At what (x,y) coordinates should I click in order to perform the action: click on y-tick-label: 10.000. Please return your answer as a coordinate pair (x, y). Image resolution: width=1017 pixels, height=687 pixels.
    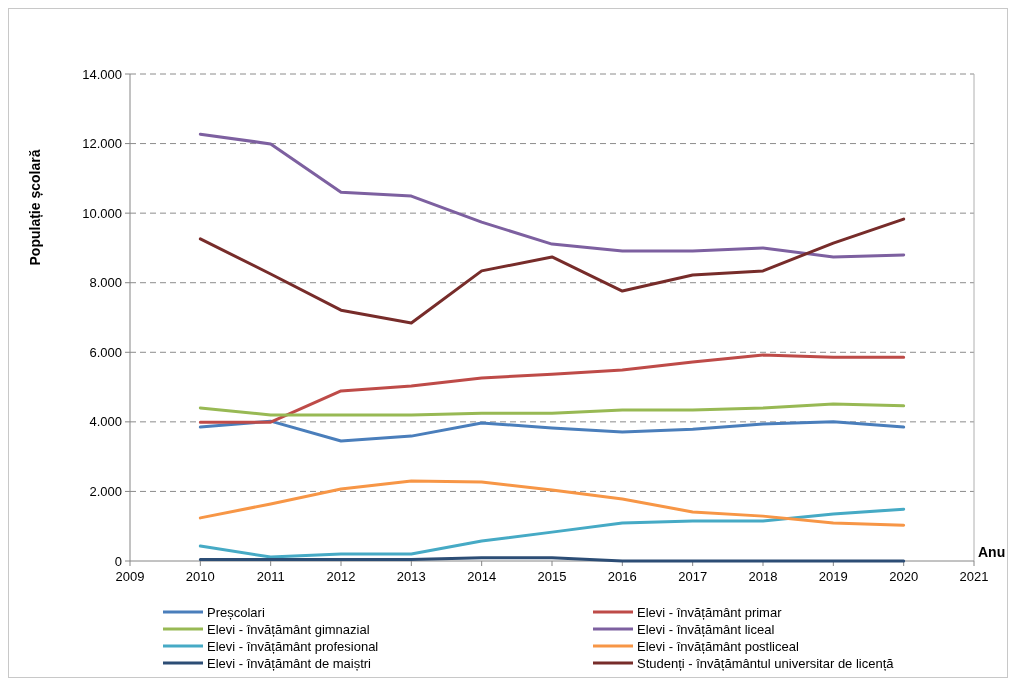
    Looking at the image, I should click on (102, 213).